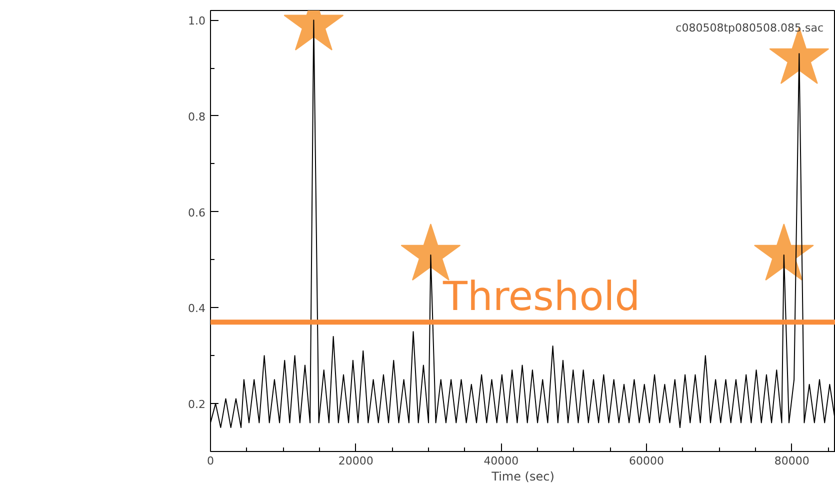 The image size is (835, 486). What do you see at coordinates (197, 117) in the screenshot?
I see `y-tick-label: 0.8` at bounding box center [197, 117].